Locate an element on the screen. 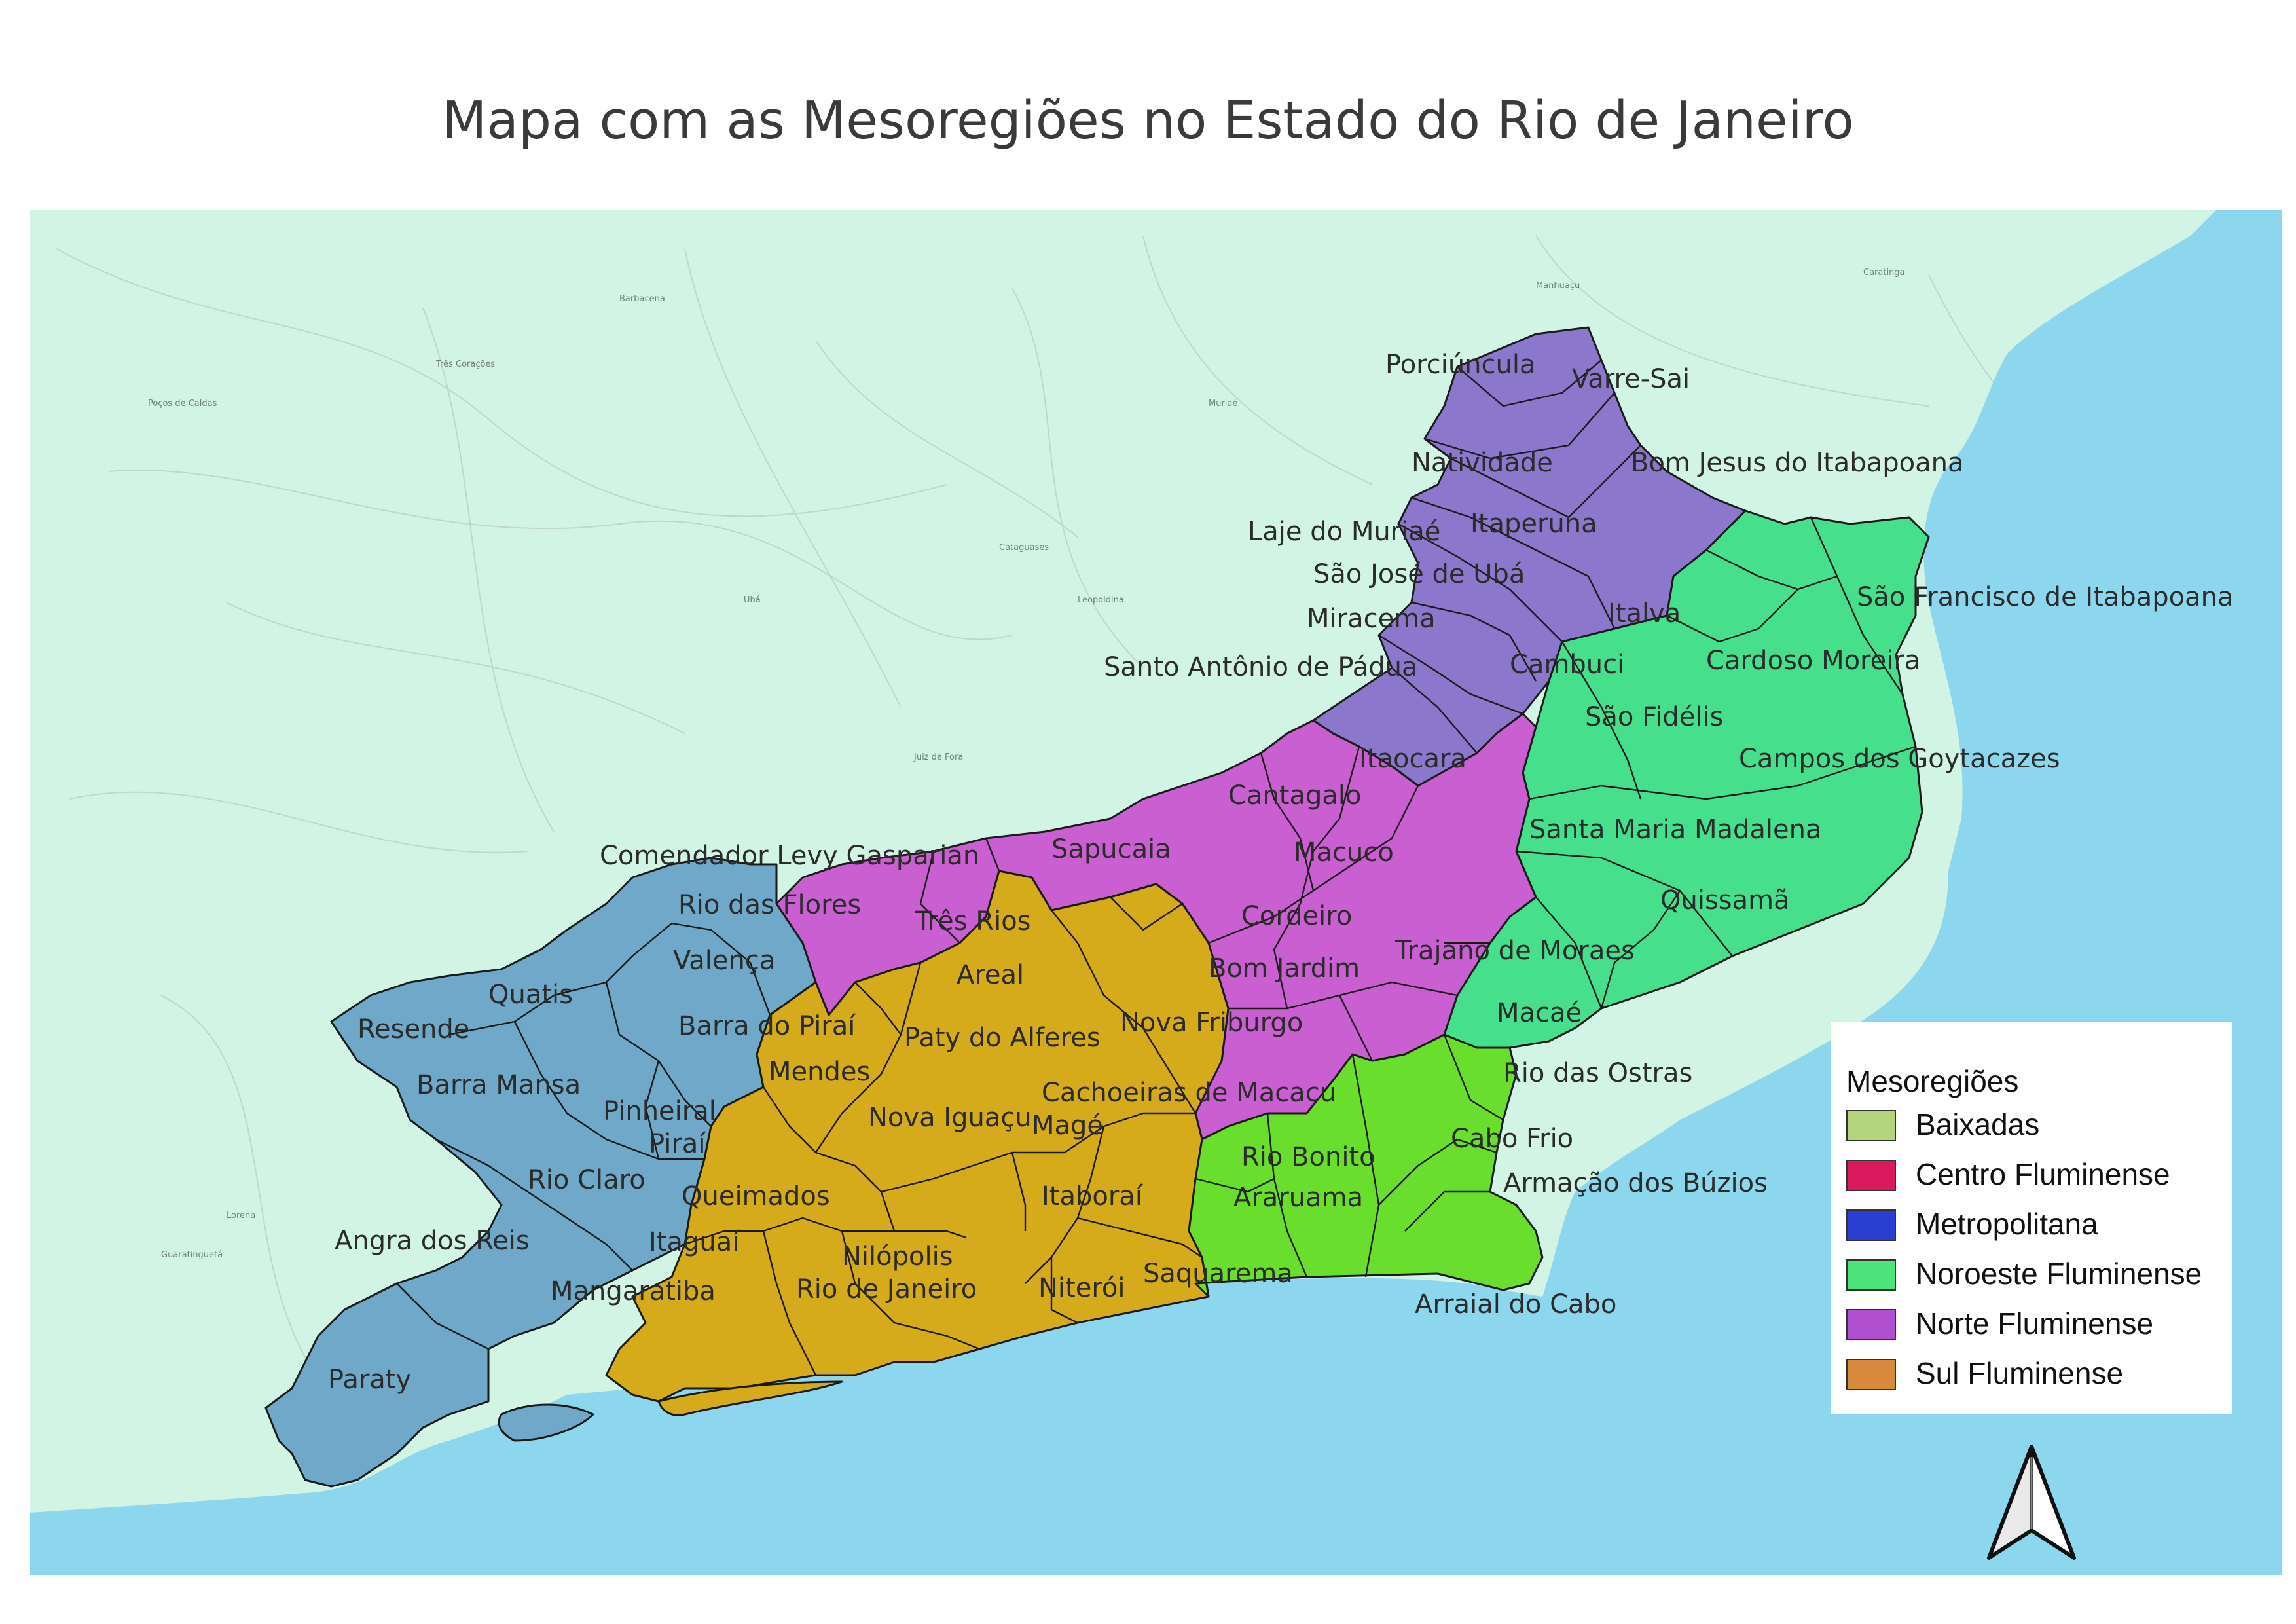  bg-place-label: Ubá is located at coordinates (752, 600).